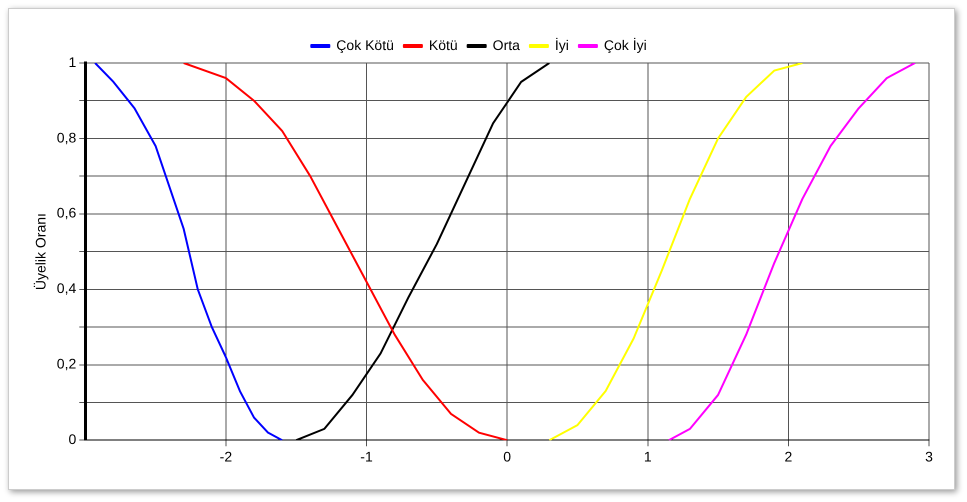 The height and width of the screenshot is (502, 967). What do you see at coordinates (648, 456) in the screenshot?
I see `x-tick-label: 1` at bounding box center [648, 456].